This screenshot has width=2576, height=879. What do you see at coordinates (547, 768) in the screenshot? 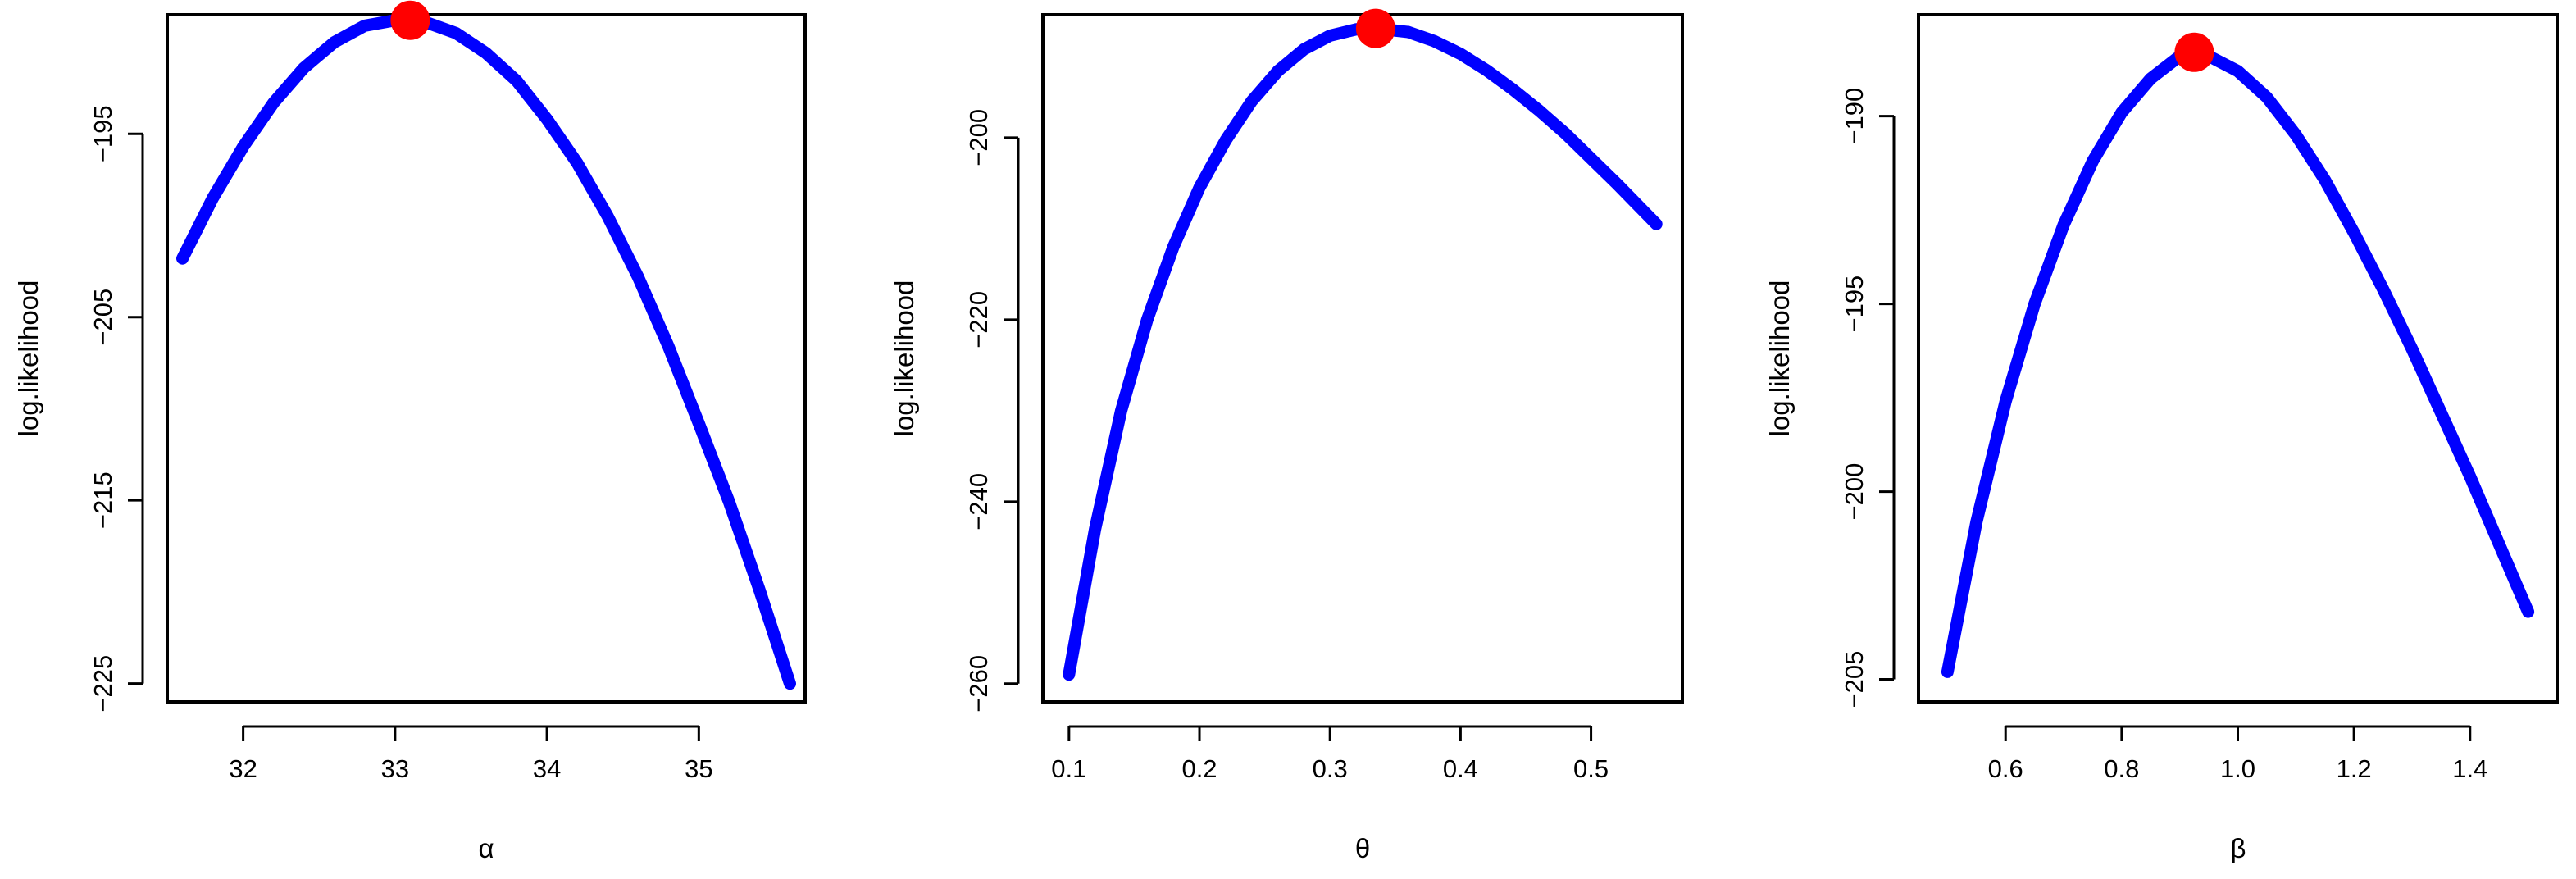
I see `x-tick-label: 34` at bounding box center [547, 768].